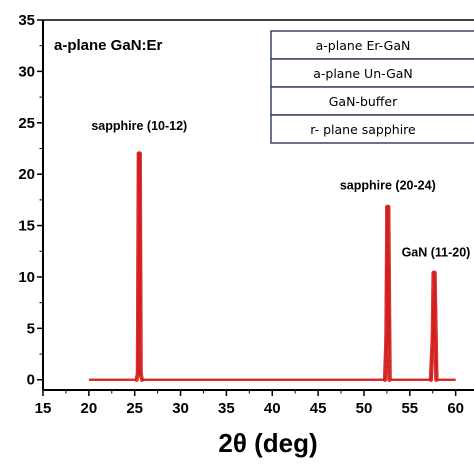 Image resolution: width=474 pixels, height=474 pixels. Describe the element at coordinates (43, 408) in the screenshot. I see `x-tick-label: 15` at that location.